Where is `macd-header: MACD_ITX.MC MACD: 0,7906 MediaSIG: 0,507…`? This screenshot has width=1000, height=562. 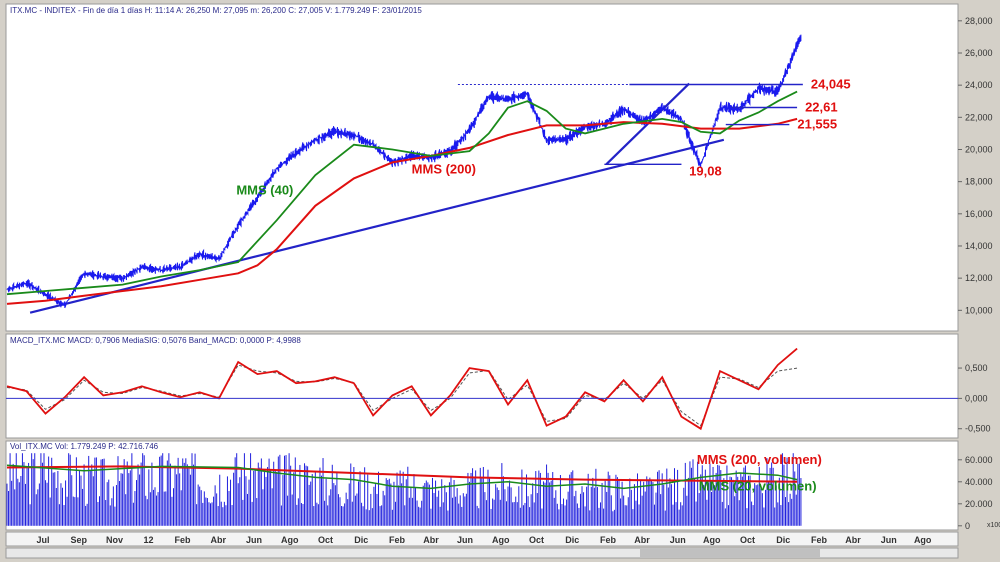
macd-header: MACD_ITX.MC MACD: 0,7906 MediaSIG: 0,507… is located at coordinates (155, 340).